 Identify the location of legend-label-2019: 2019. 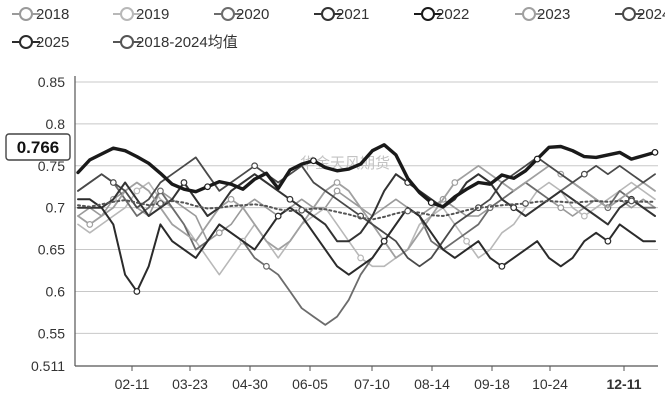
(152, 14).